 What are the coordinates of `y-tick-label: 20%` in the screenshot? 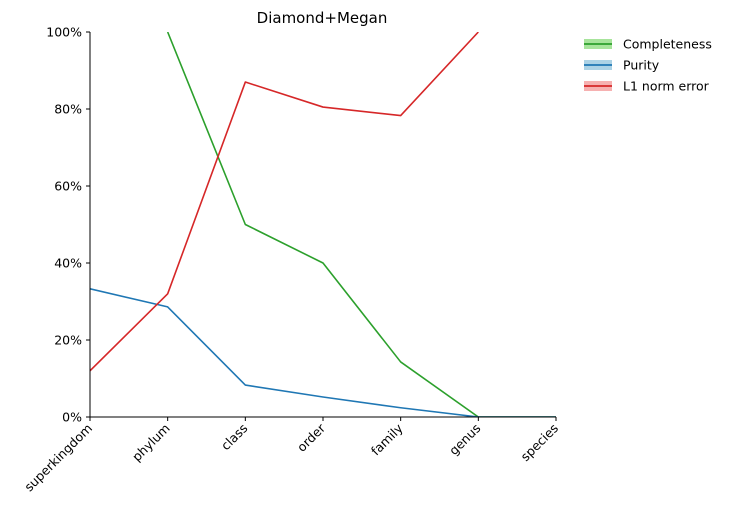 It's located at (68, 340).